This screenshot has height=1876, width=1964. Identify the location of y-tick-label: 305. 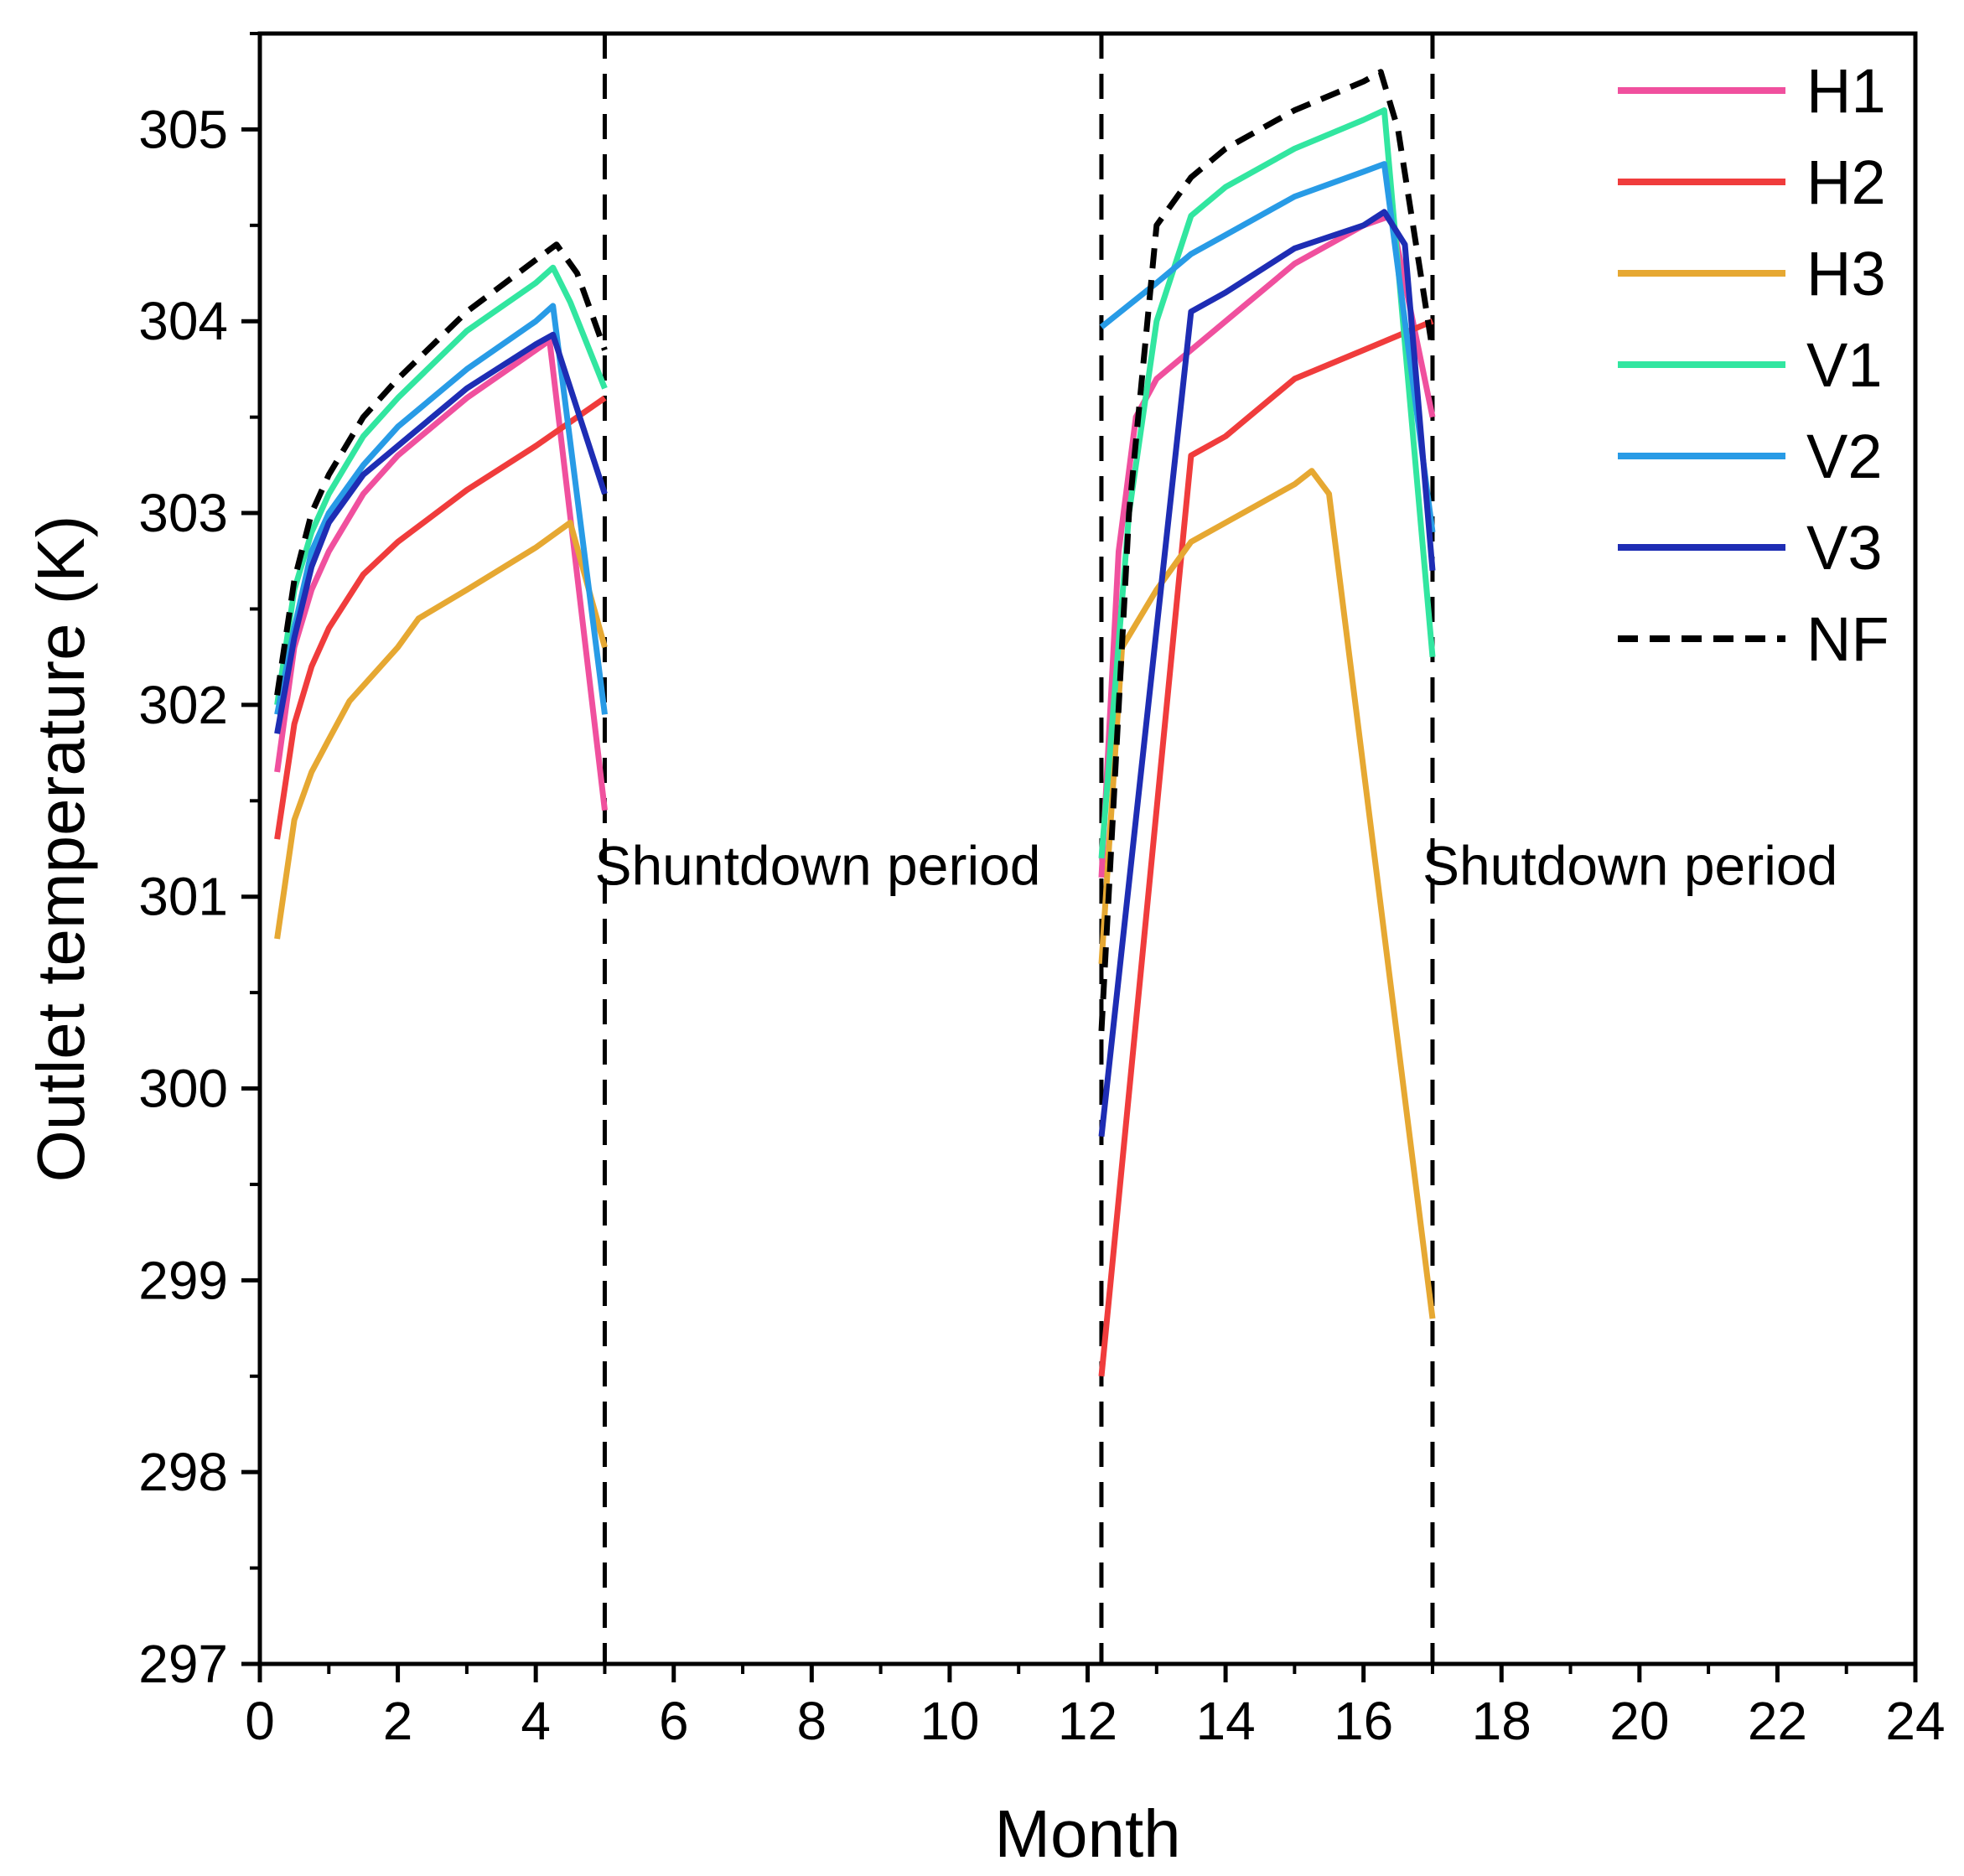
(183, 129).